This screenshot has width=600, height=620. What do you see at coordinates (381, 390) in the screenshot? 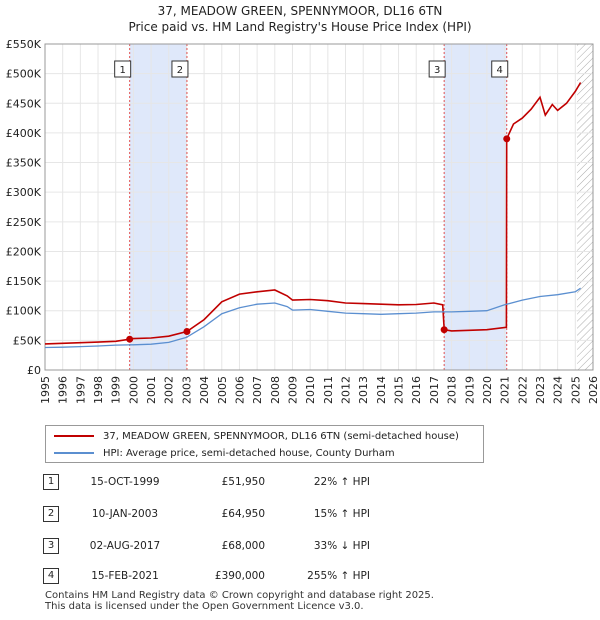
I see `x-tick-label: 2014` at bounding box center [381, 390].